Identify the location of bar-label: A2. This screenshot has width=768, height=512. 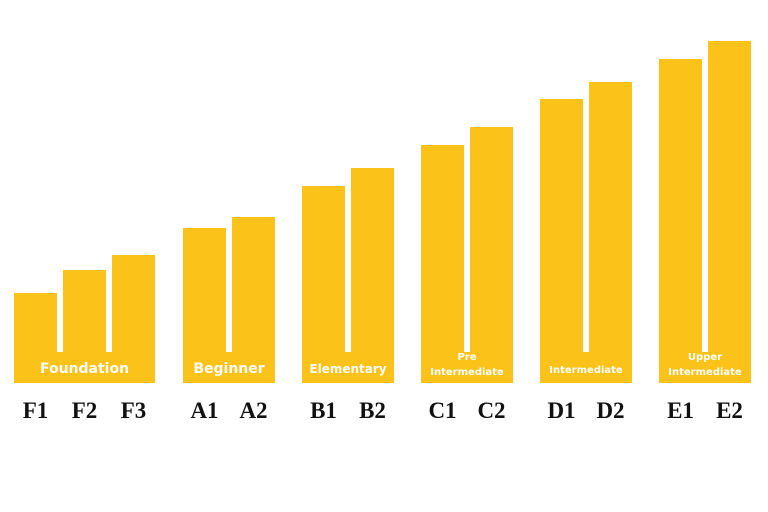
(253, 410).